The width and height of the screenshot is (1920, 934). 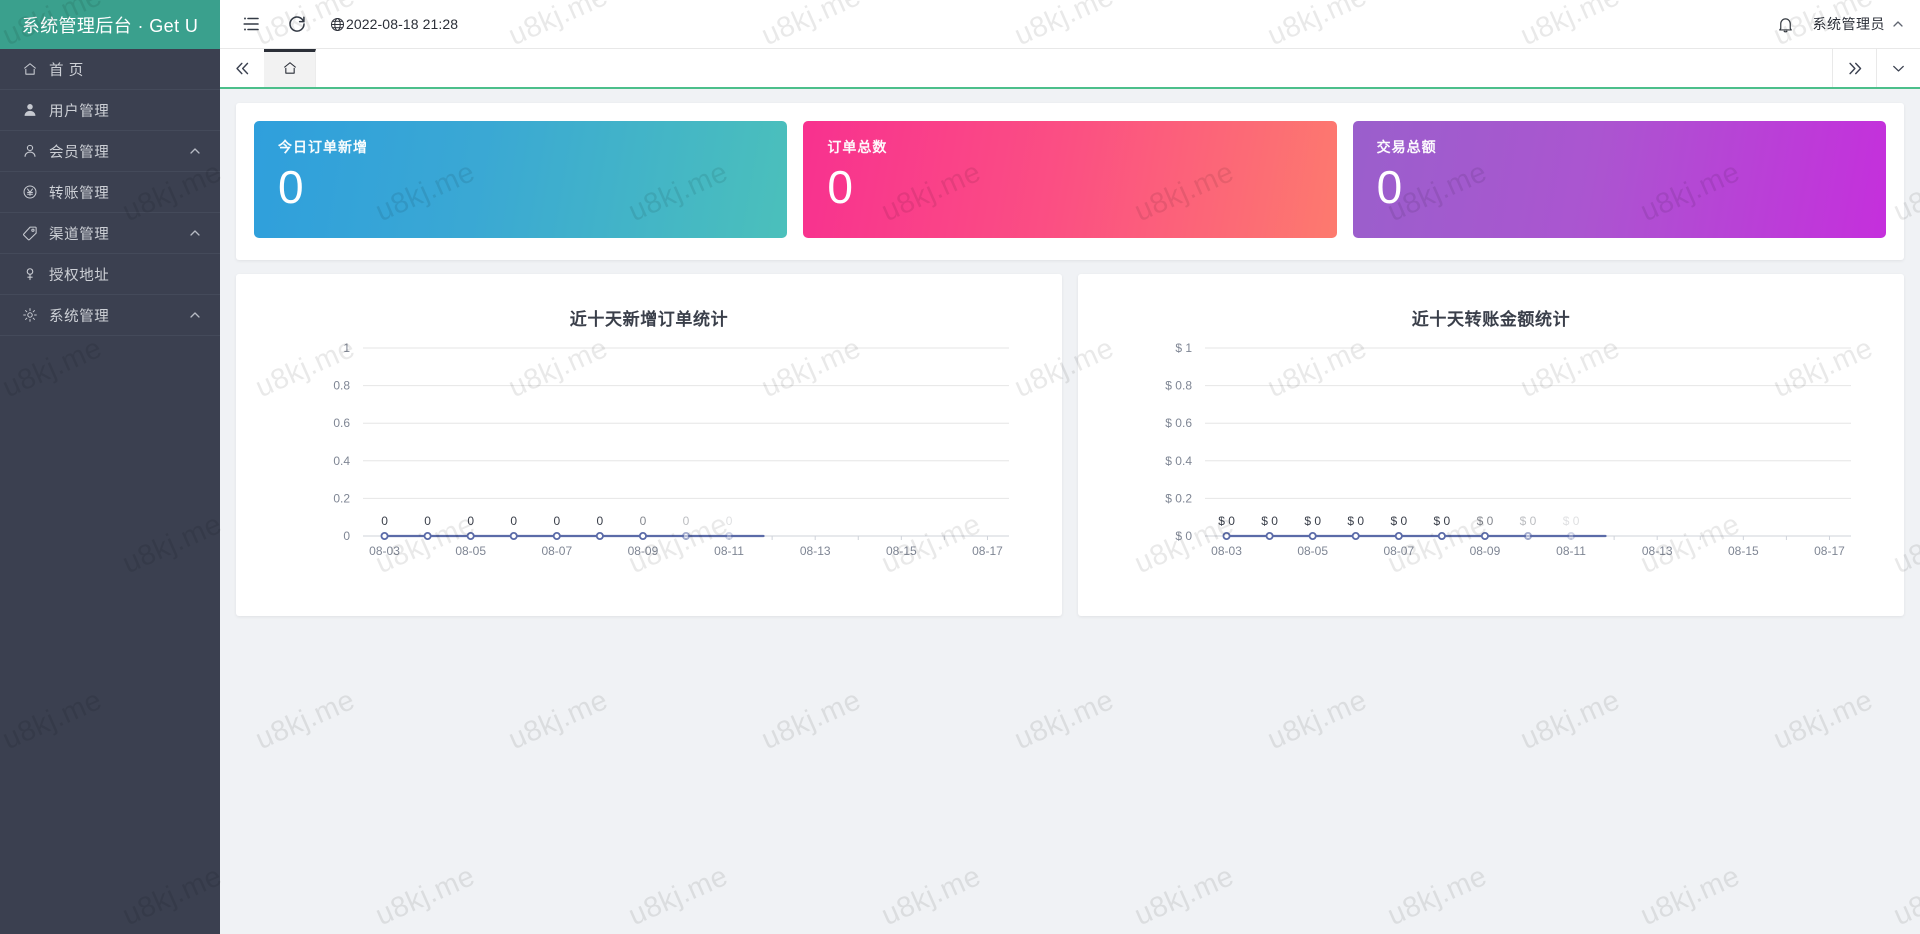 I want to click on chart-title: 近十天新增订单统计, so click(x=649, y=319).